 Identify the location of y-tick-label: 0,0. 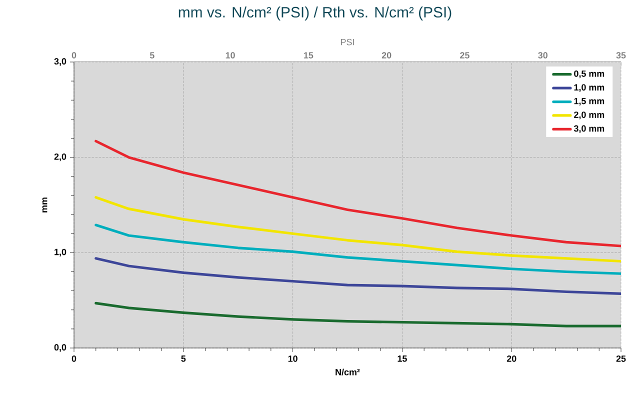
(60, 348).